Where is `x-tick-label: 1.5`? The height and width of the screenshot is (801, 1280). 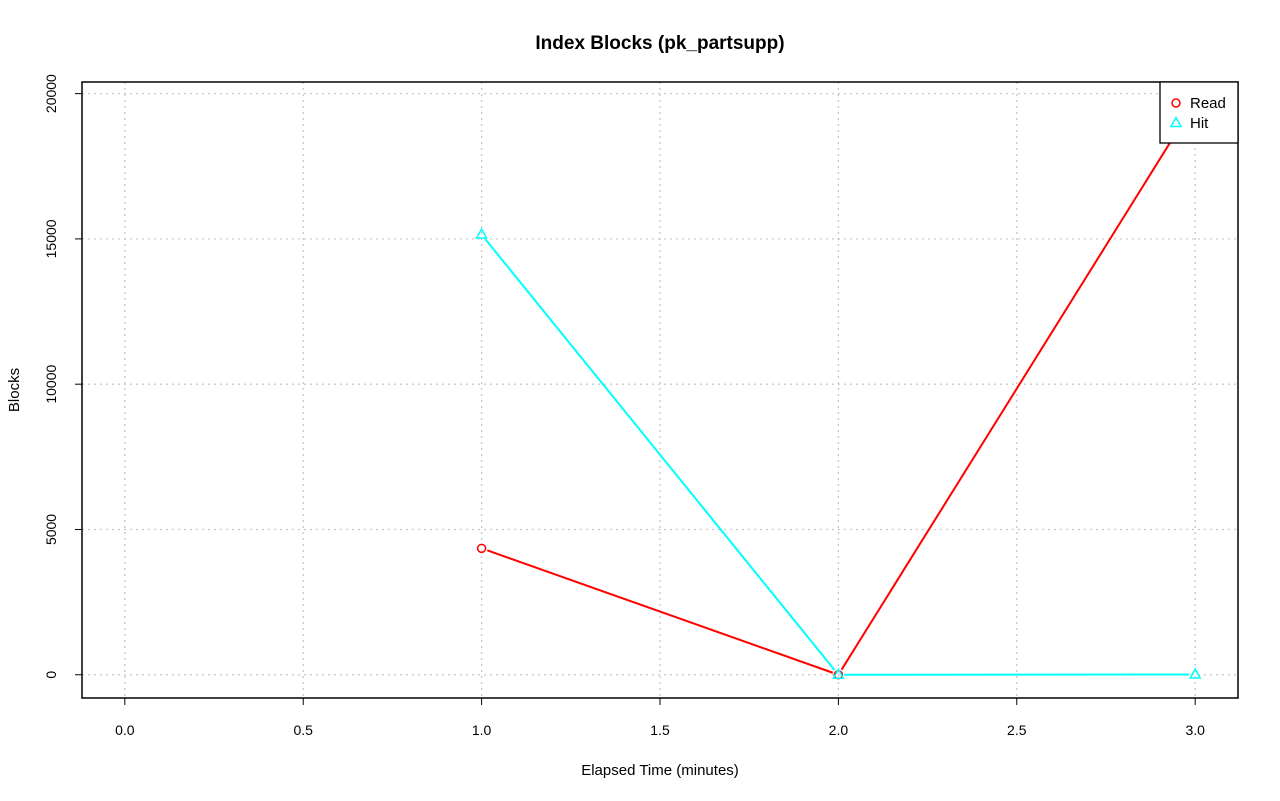
x-tick-label: 1.5 is located at coordinates (660, 730).